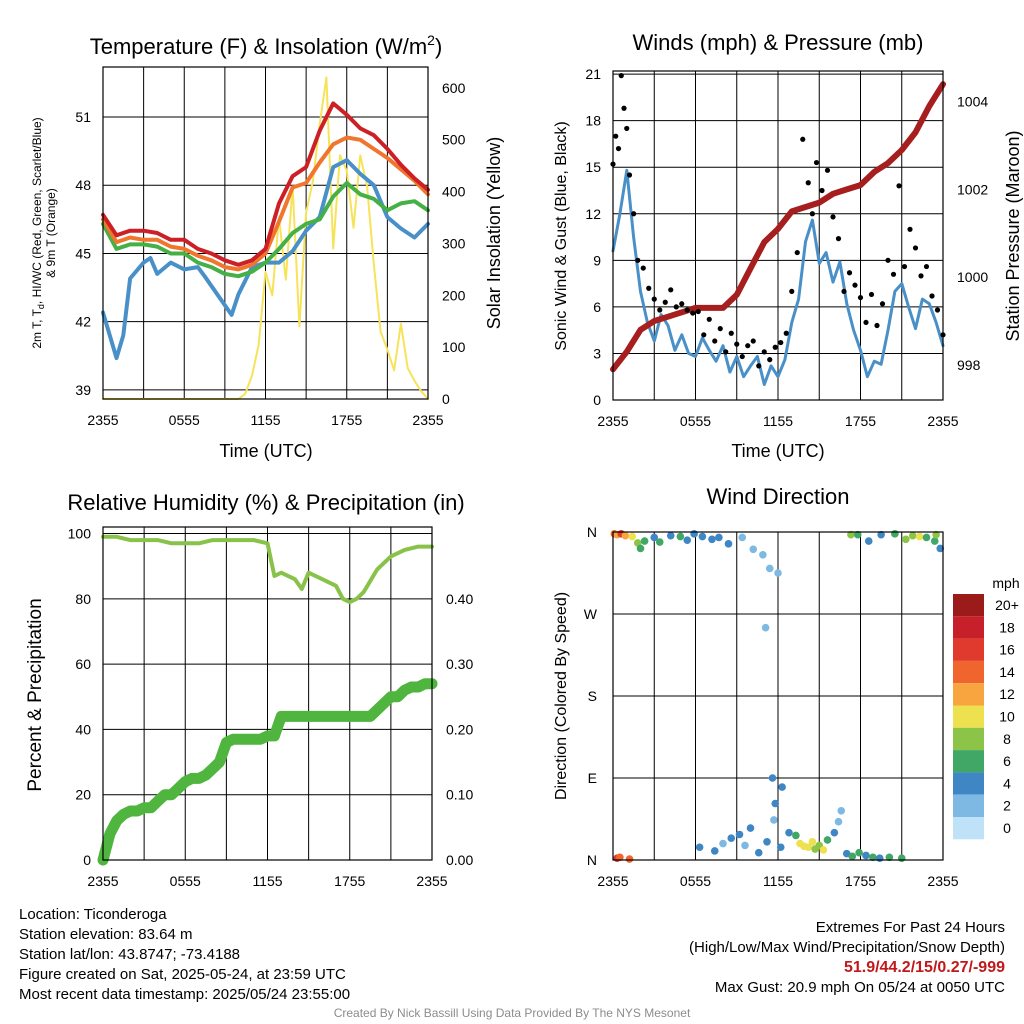  Describe the element at coordinates (593, 74) in the screenshot. I see `y-tick-label: 21` at that location.